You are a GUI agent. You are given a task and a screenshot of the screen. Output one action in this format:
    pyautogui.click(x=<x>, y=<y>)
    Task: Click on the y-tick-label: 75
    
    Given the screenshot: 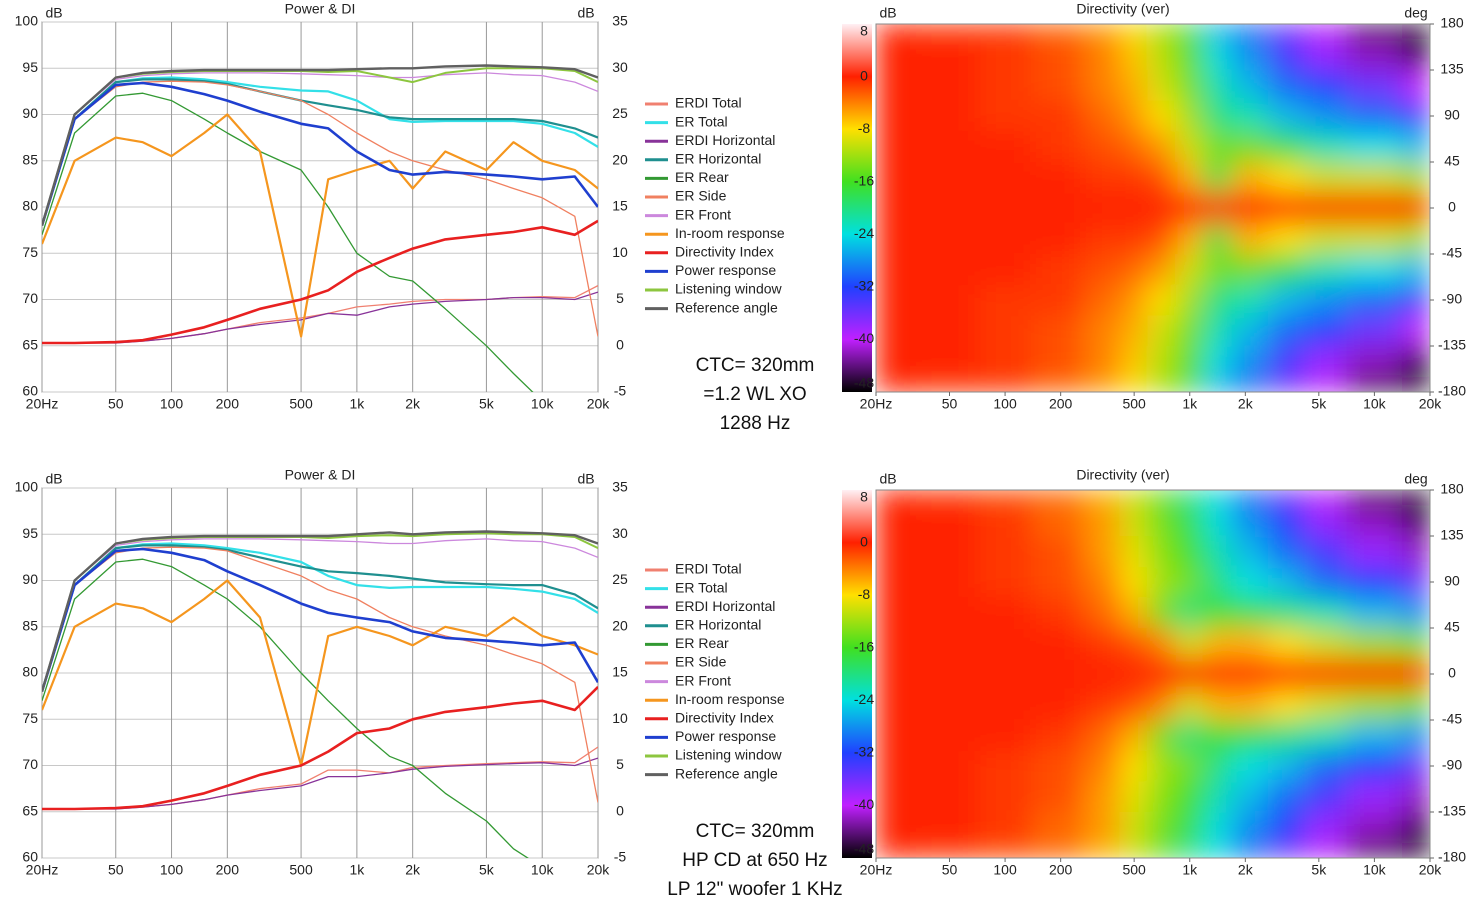 What is the action you would take?
    pyautogui.click(x=30, y=252)
    